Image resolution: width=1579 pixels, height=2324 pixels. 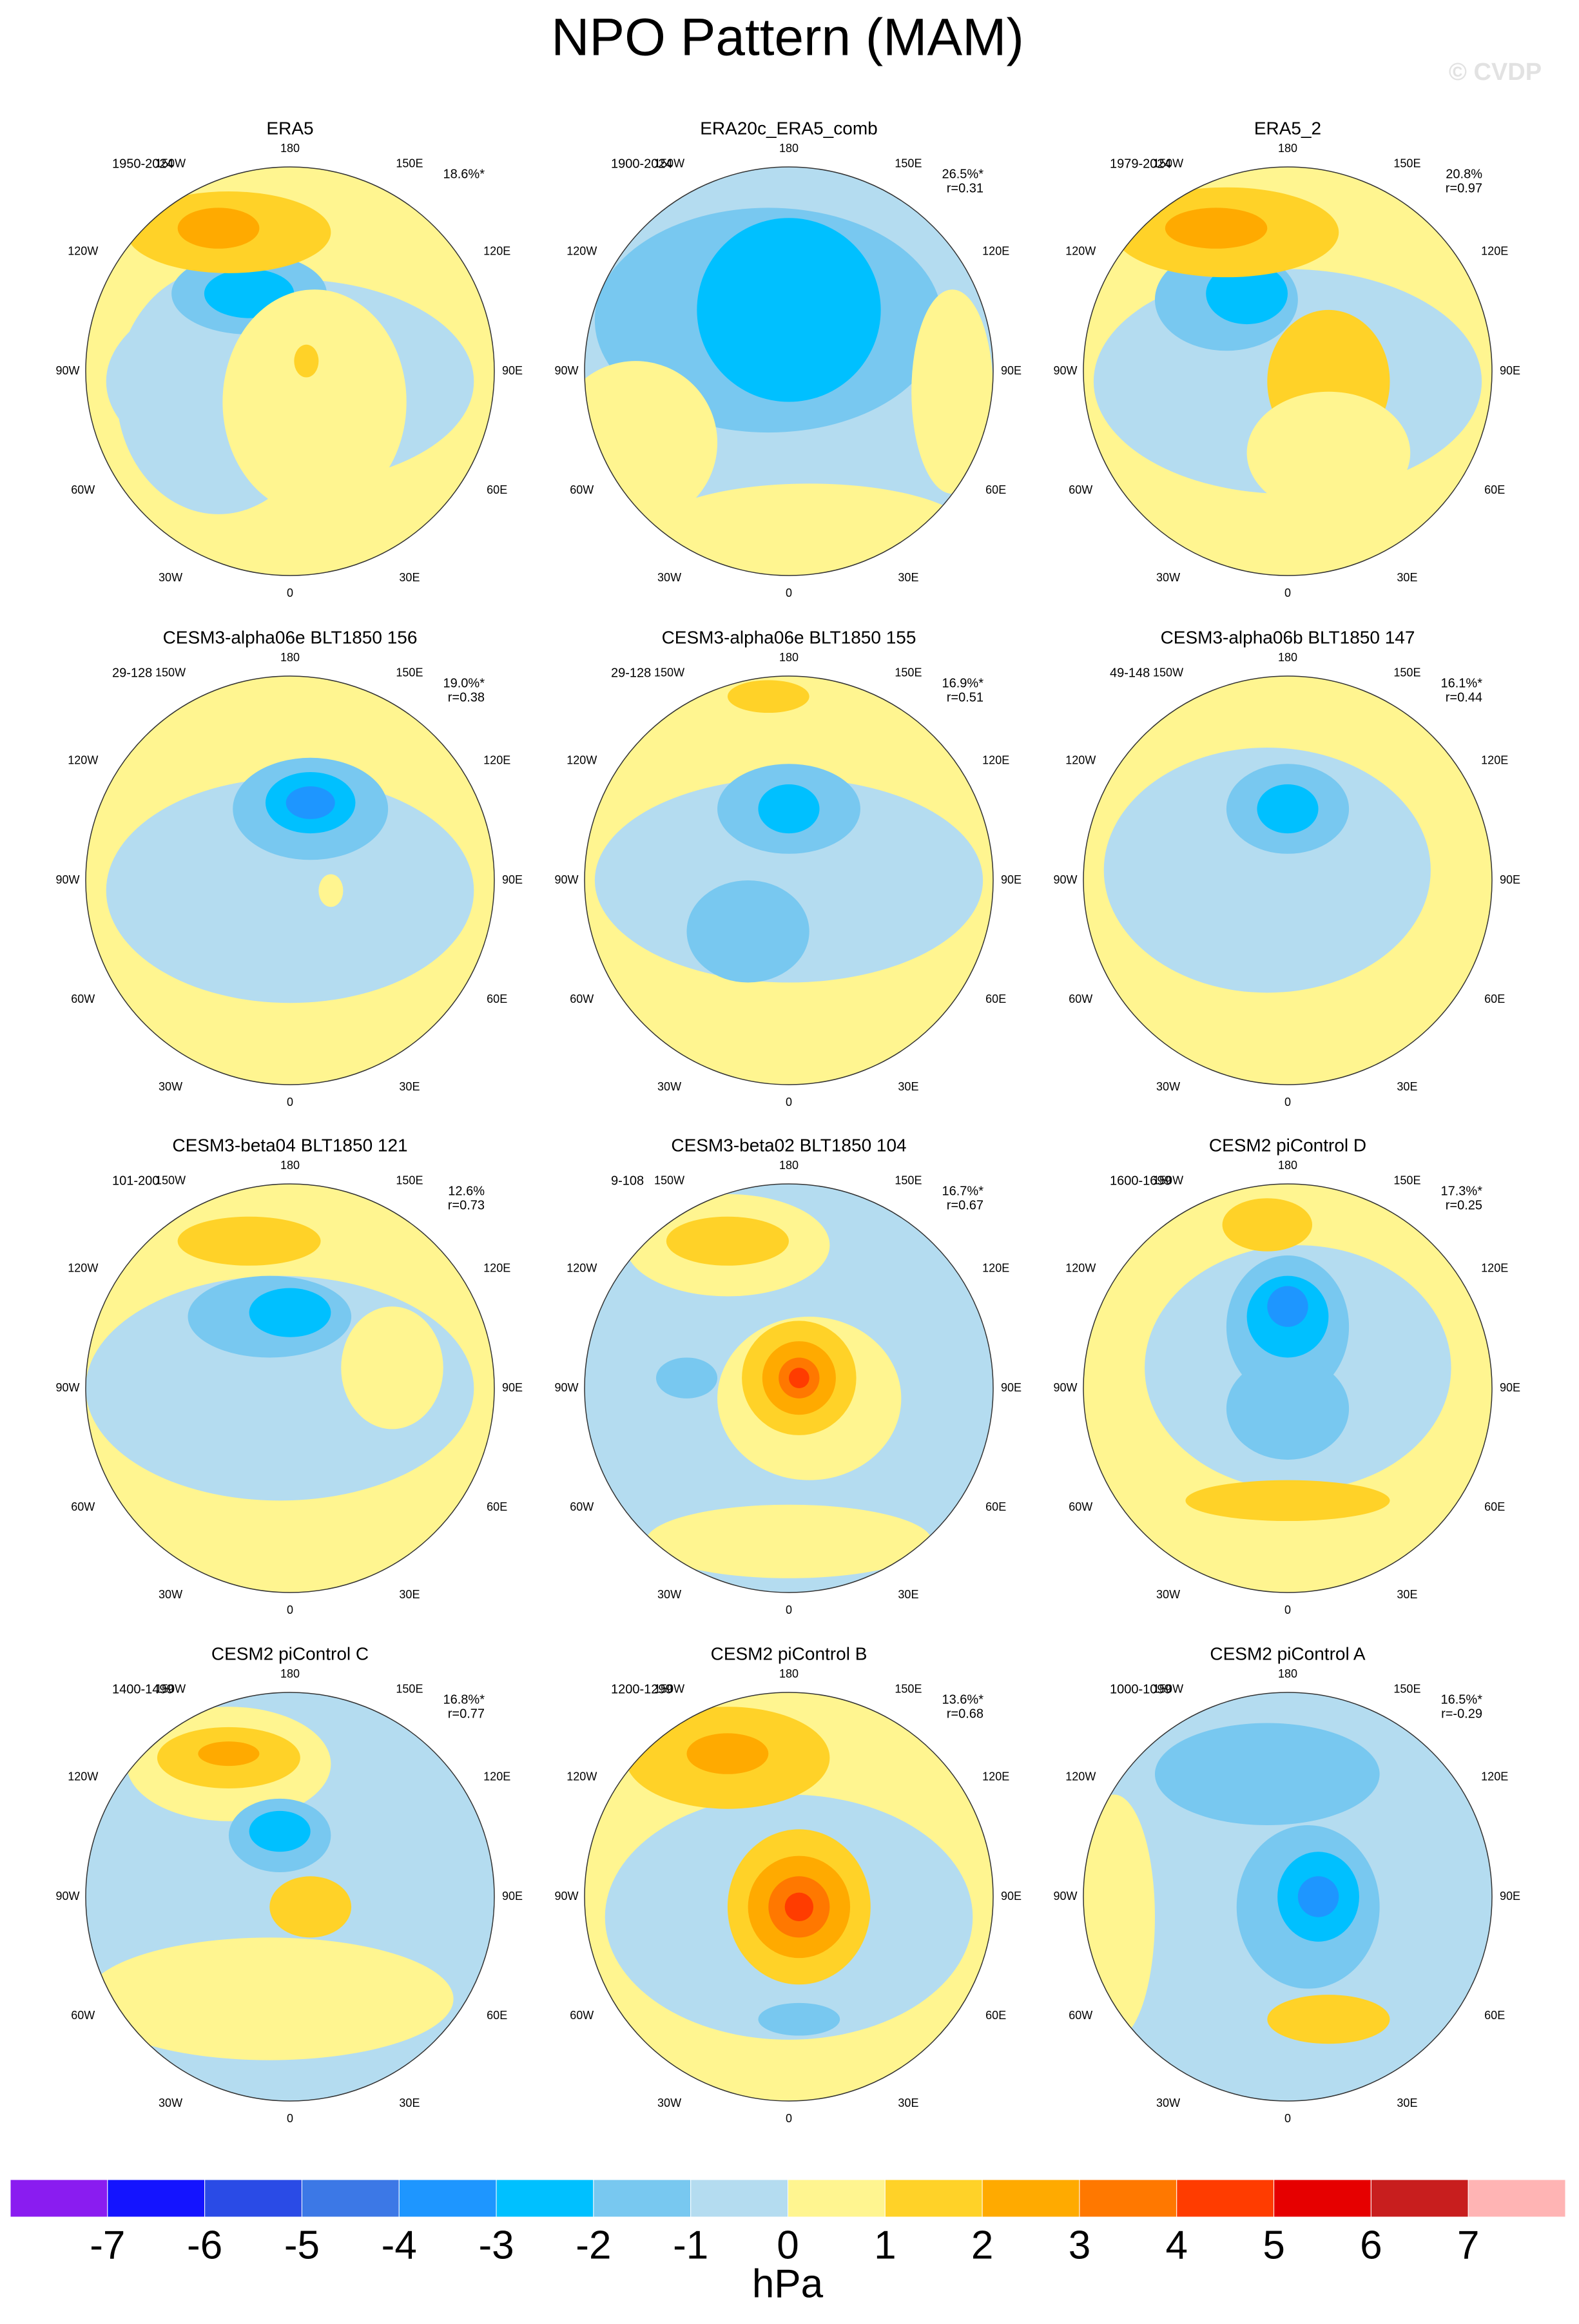 I want to click on panel-percent: 12.6%, so click(x=466, y=1191).